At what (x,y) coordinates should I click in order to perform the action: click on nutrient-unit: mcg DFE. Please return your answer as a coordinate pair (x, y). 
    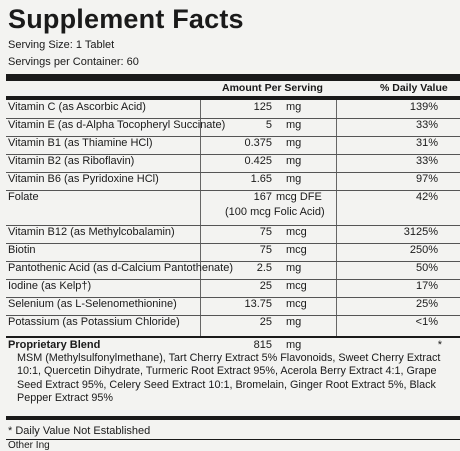
    Looking at the image, I should click on (299, 197).